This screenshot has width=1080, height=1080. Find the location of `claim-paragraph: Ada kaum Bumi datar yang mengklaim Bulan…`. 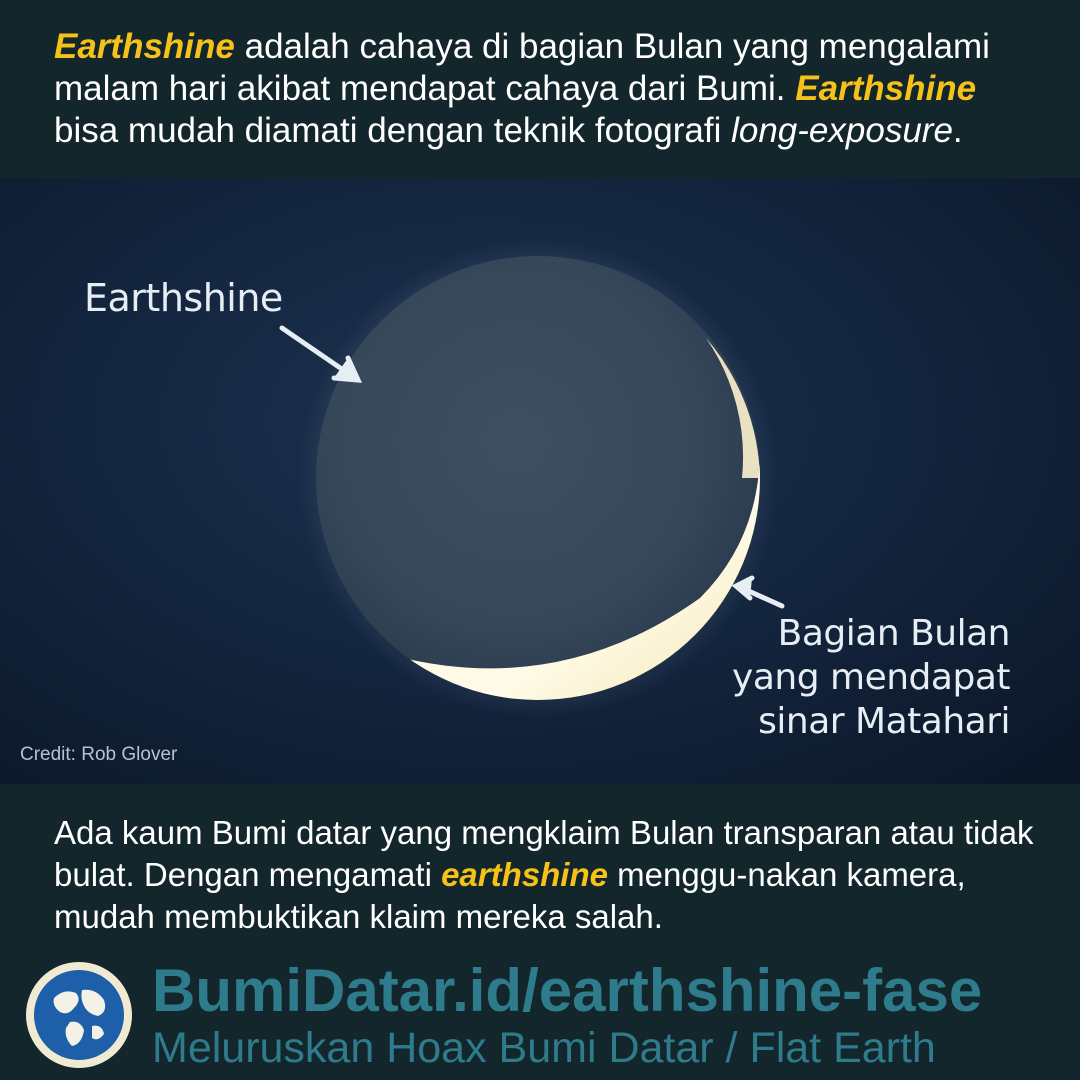

claim-paragraph: Ada kaum Bumi datar yang mengklaim Bulan… is located at coordinates (549, 875).